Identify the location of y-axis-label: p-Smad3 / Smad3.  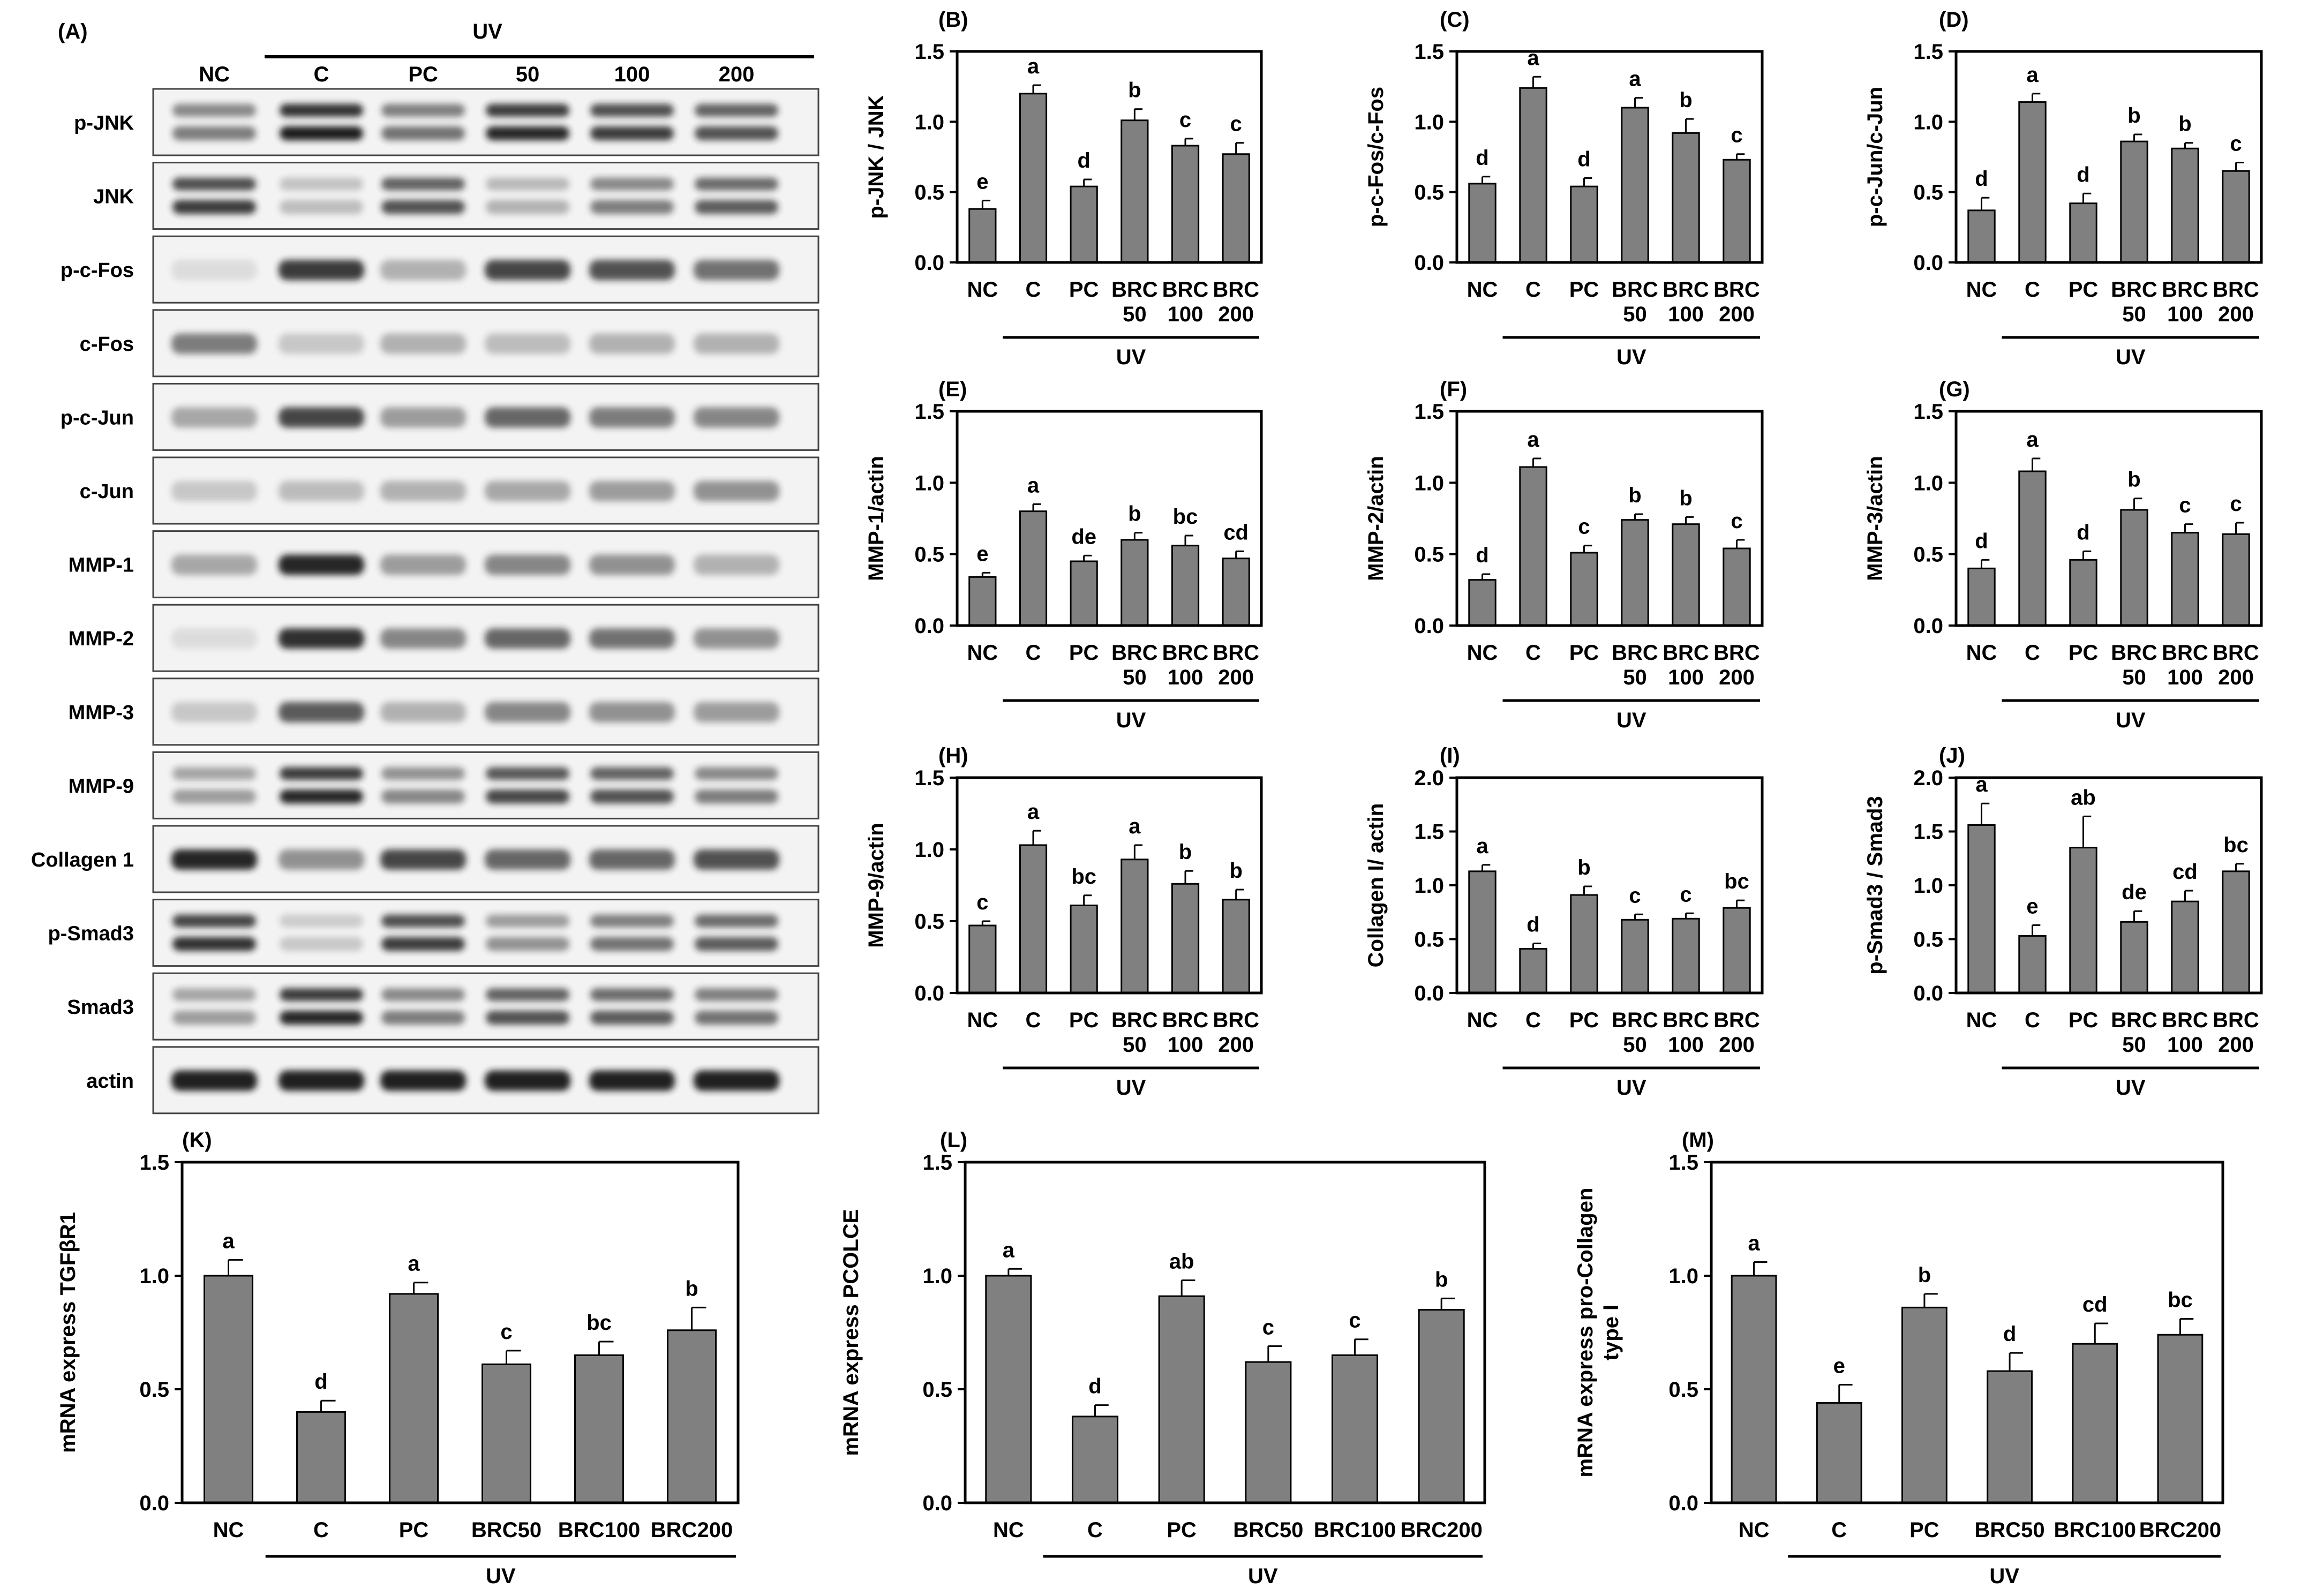
(1875, 885).